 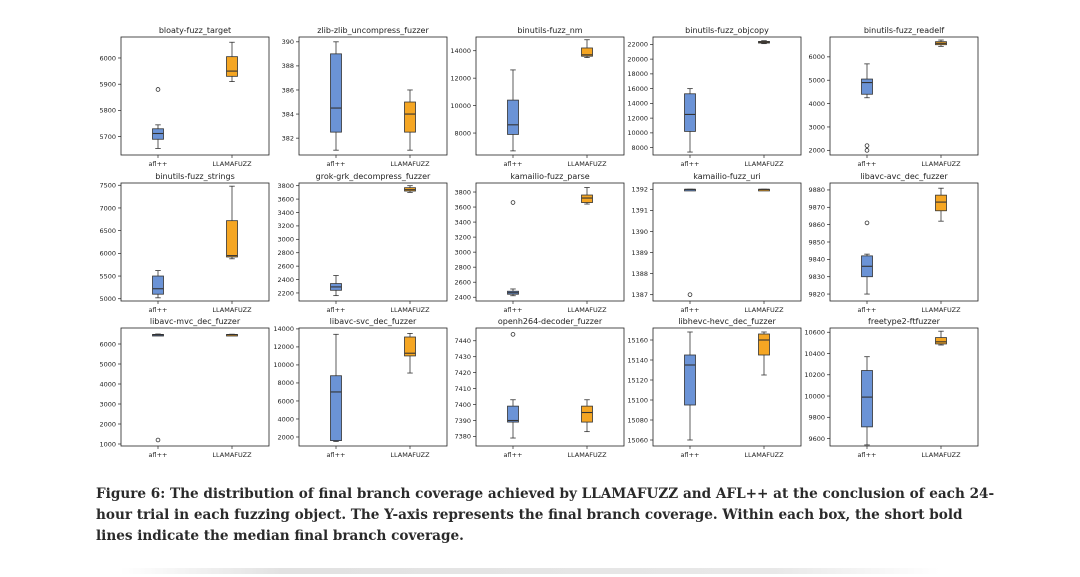 I want to click on y-tick-label: 18000, so click(x=637, y=74).